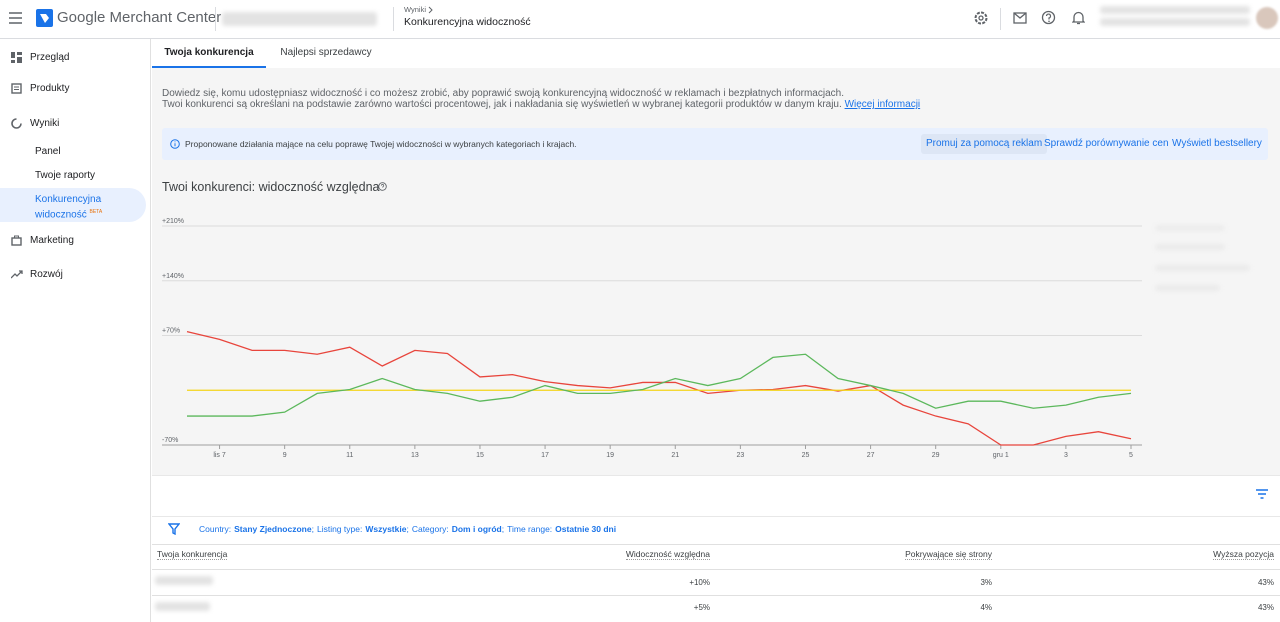 Image resolution: width=1280 pixels, height=622 pixels. I want to click on column-header: Wyższa pozycja, so click(1243, 554).